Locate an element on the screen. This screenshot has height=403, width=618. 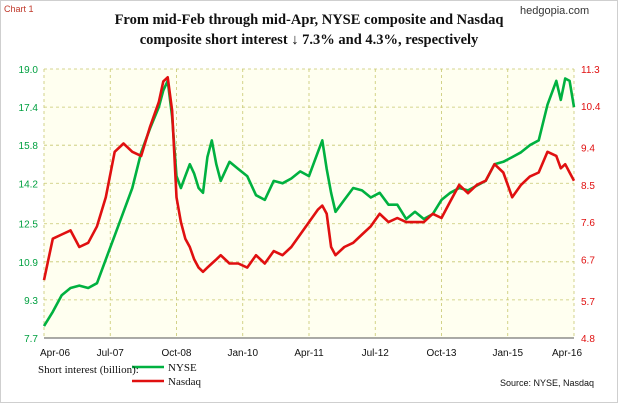
right-axis-tick-label: 9.4 is located at coordinates (588, 149).